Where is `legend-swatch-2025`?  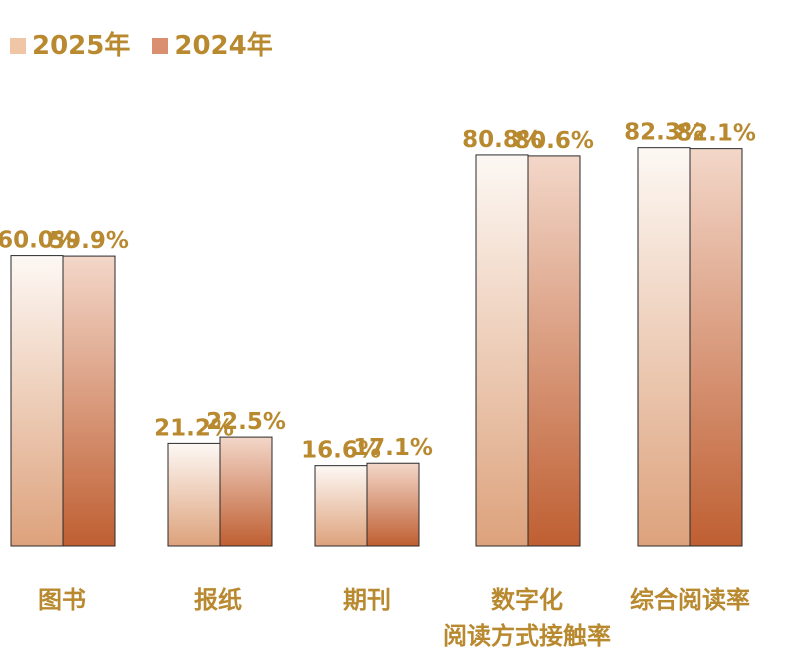 legend-swatch-2025 is located at coordinates (18, 46).